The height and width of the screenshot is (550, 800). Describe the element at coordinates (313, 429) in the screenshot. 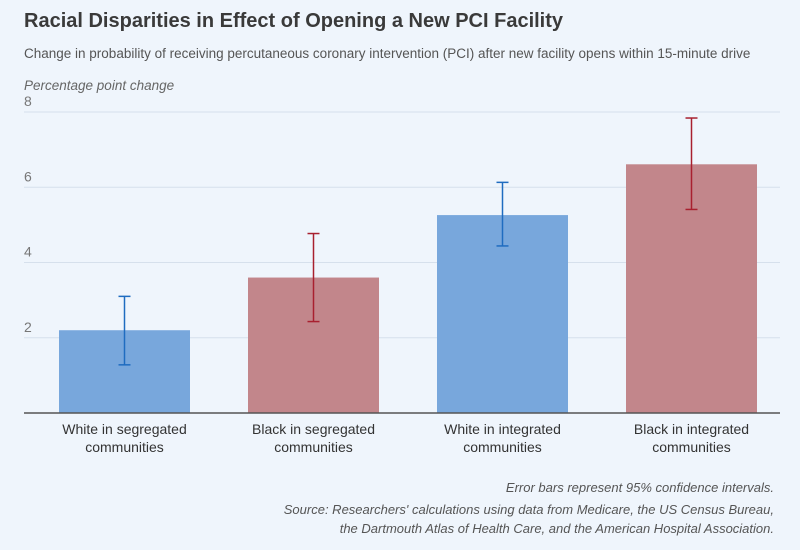

I see `x-tick-label: Black in segregated` at that location.